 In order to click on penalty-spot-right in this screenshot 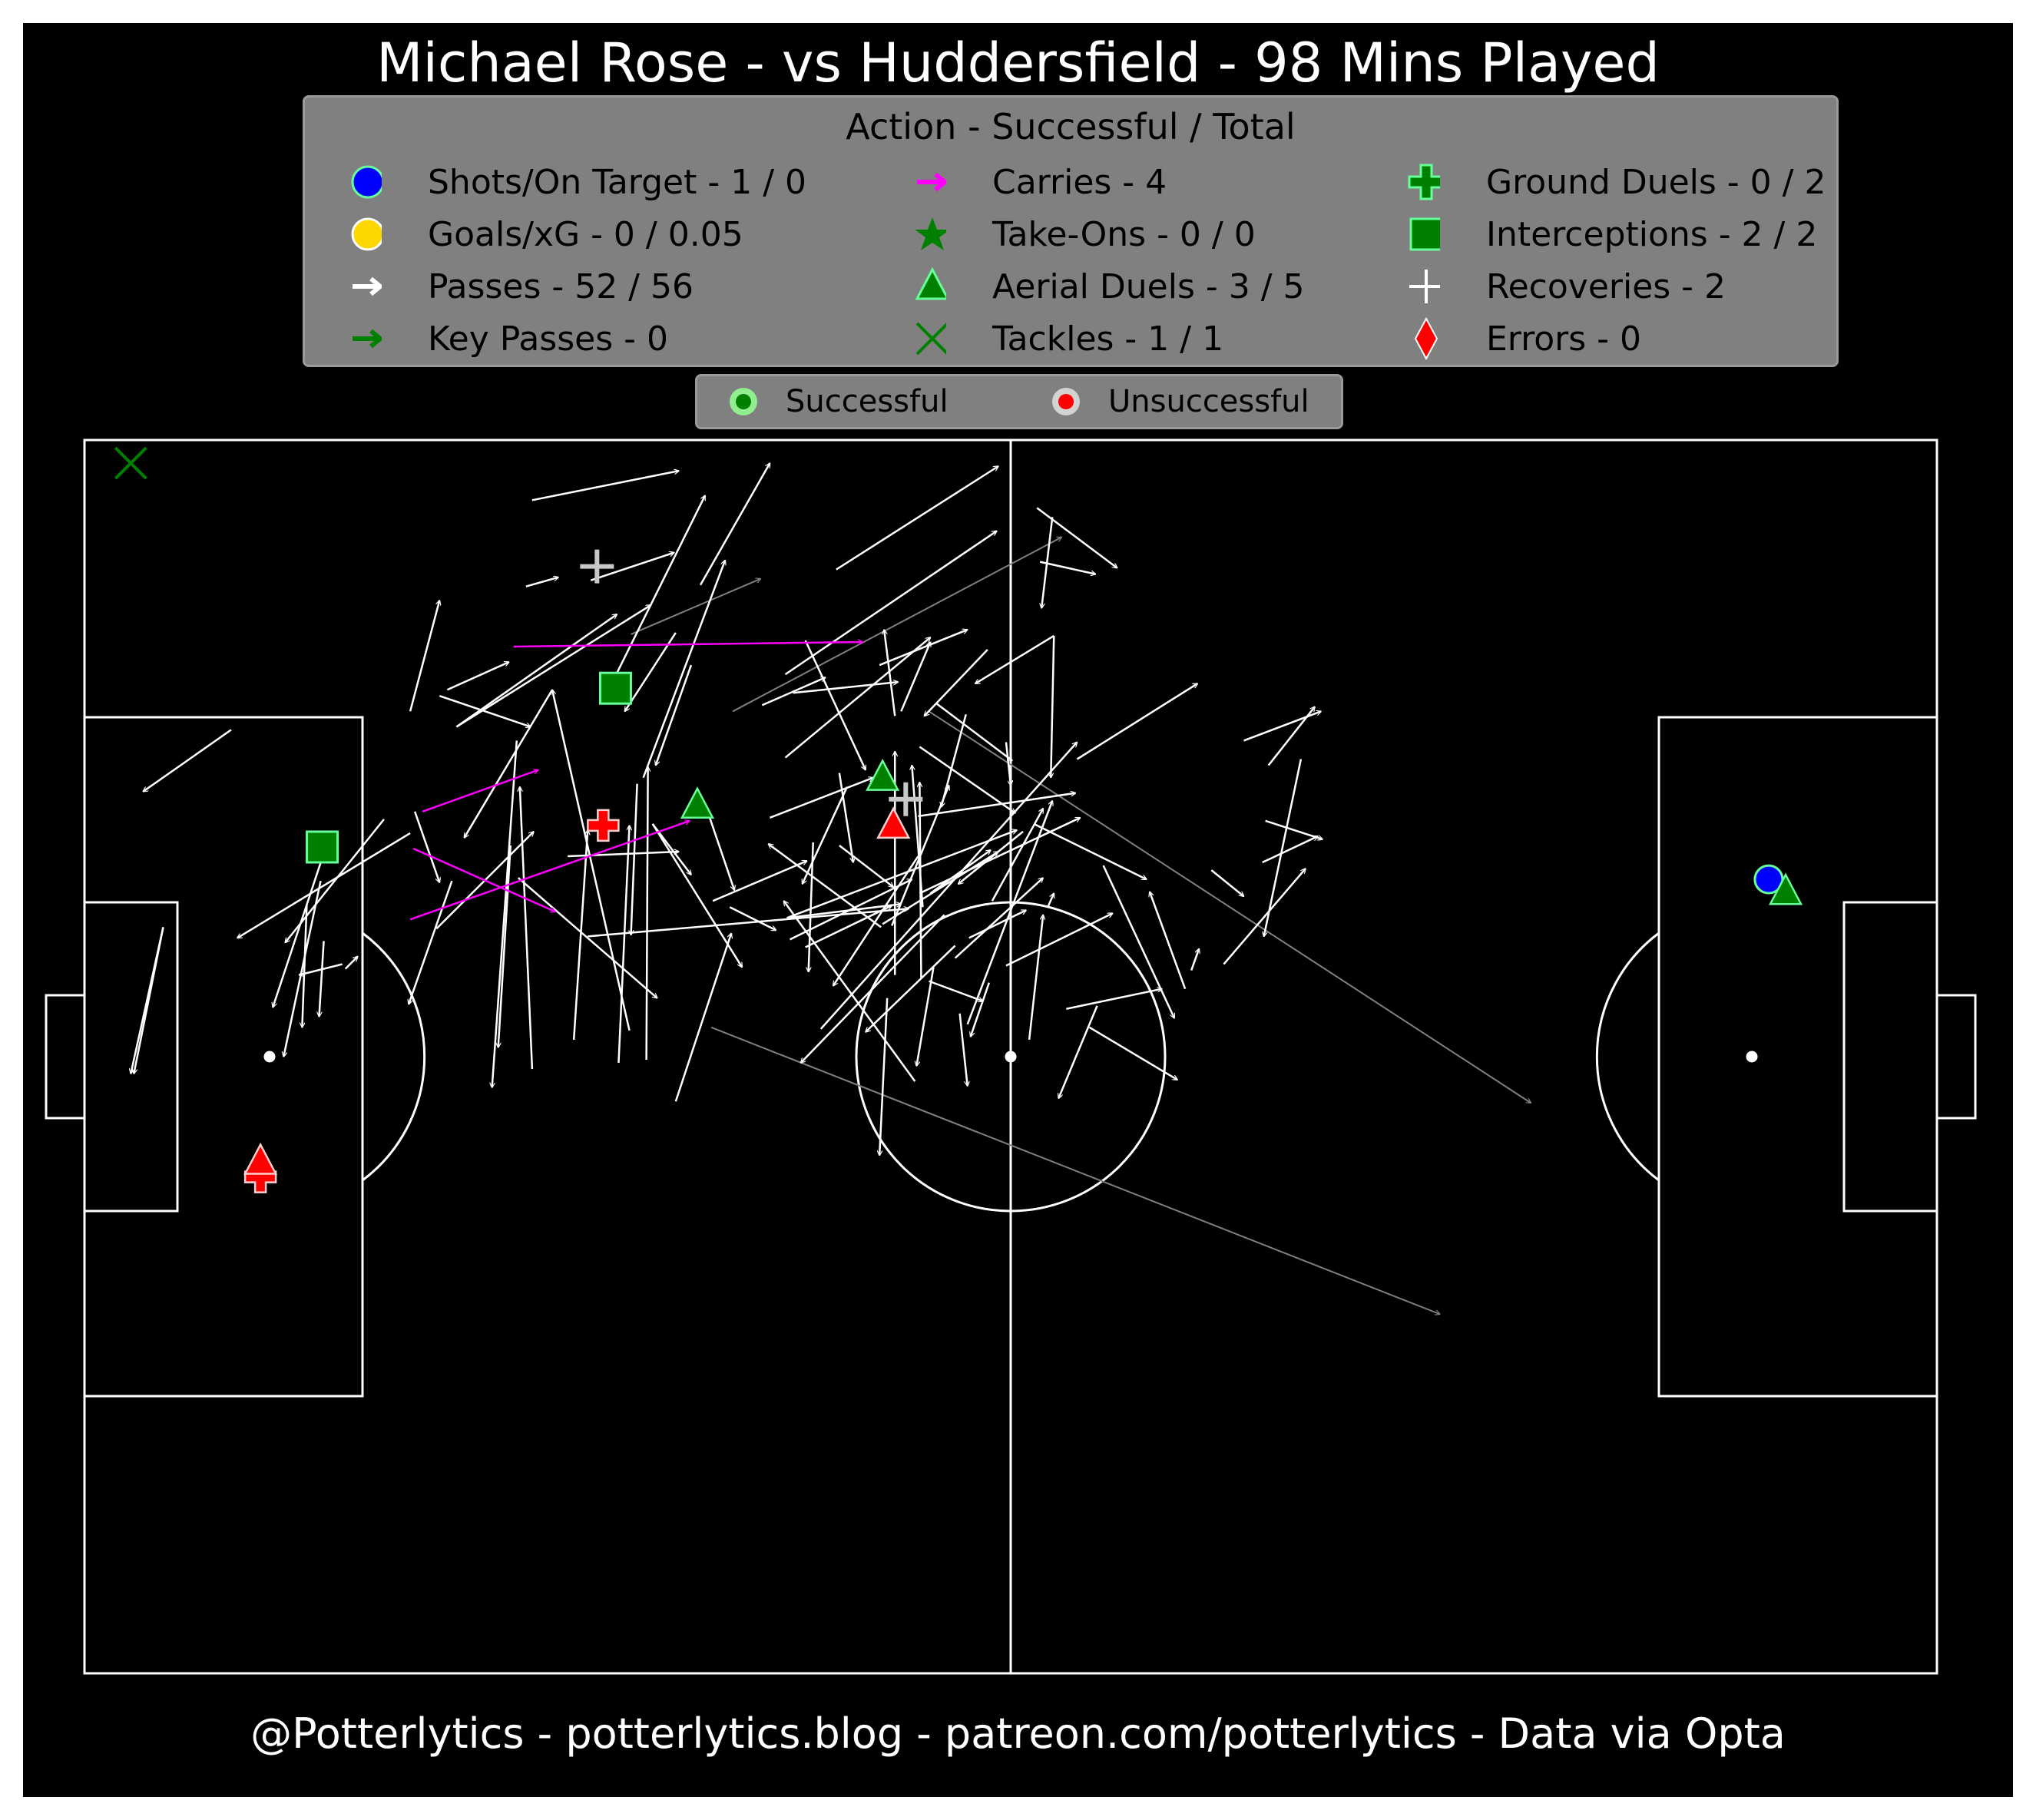, I will do `click(1752, 1057)`.